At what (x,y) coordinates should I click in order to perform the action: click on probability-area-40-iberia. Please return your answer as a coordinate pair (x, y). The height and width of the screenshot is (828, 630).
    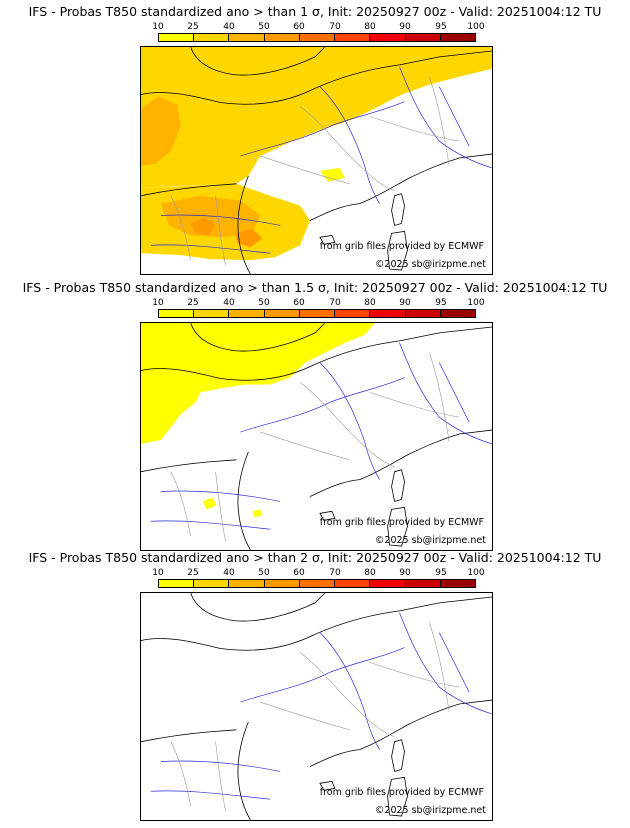
    Looking at the image, I should click on (210, 216).